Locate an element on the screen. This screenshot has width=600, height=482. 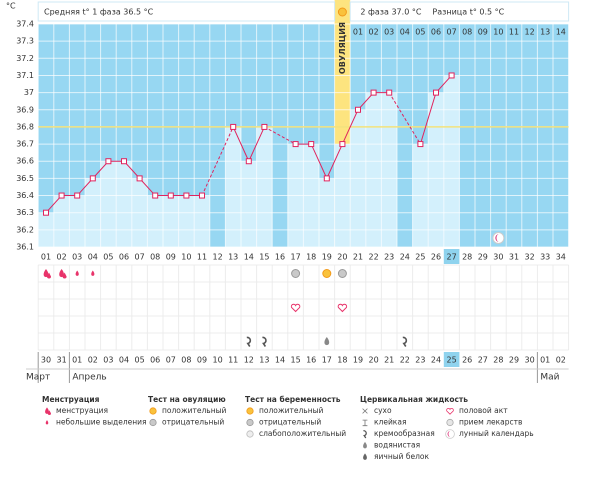
day-number: 21 is located at coordinates (358, 257).